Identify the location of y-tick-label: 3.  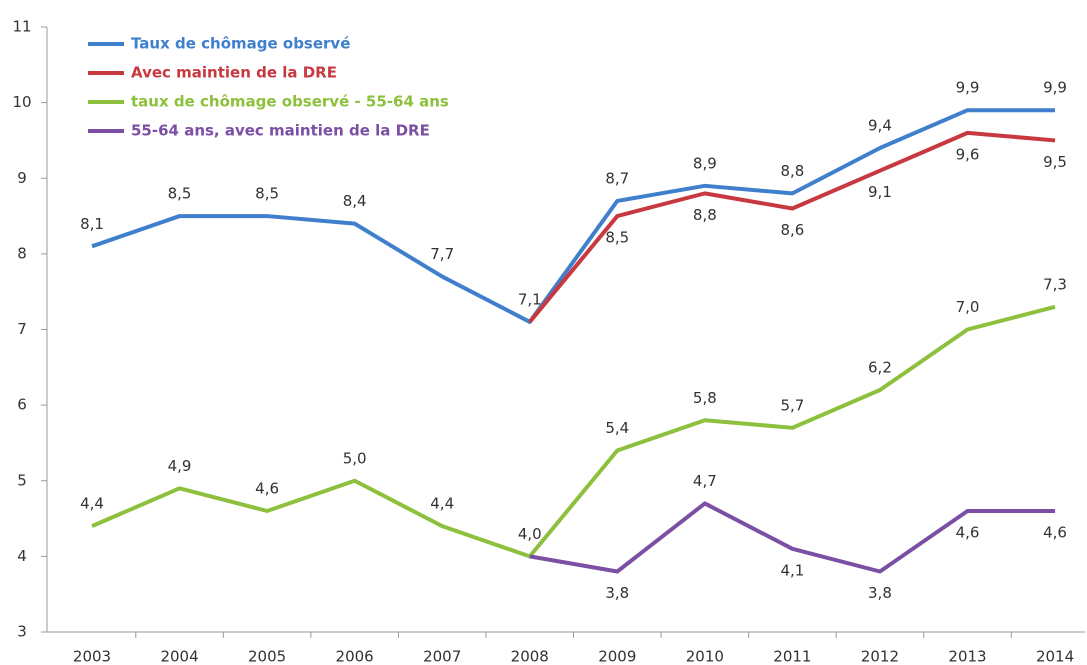
(22, 632).